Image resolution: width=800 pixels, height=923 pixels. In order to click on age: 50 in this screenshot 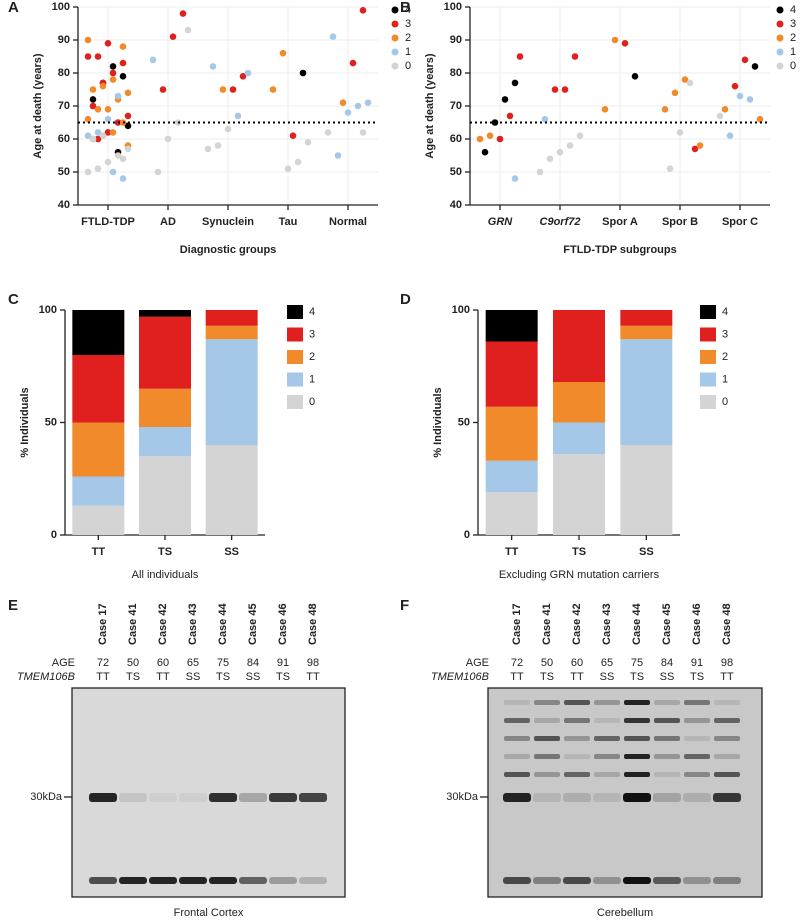, I will do `click(547, 663)`.